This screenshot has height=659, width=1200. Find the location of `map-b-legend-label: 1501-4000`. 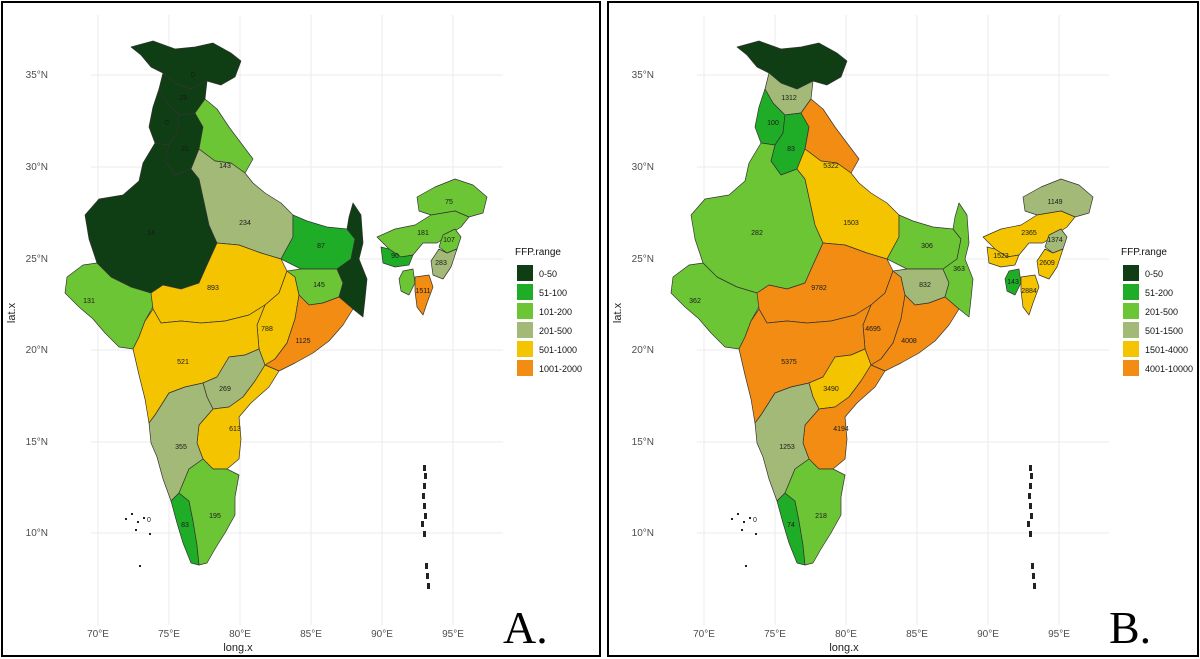

map-b-legend-label: 1501-4000 is located at coordinates (1166, 350).